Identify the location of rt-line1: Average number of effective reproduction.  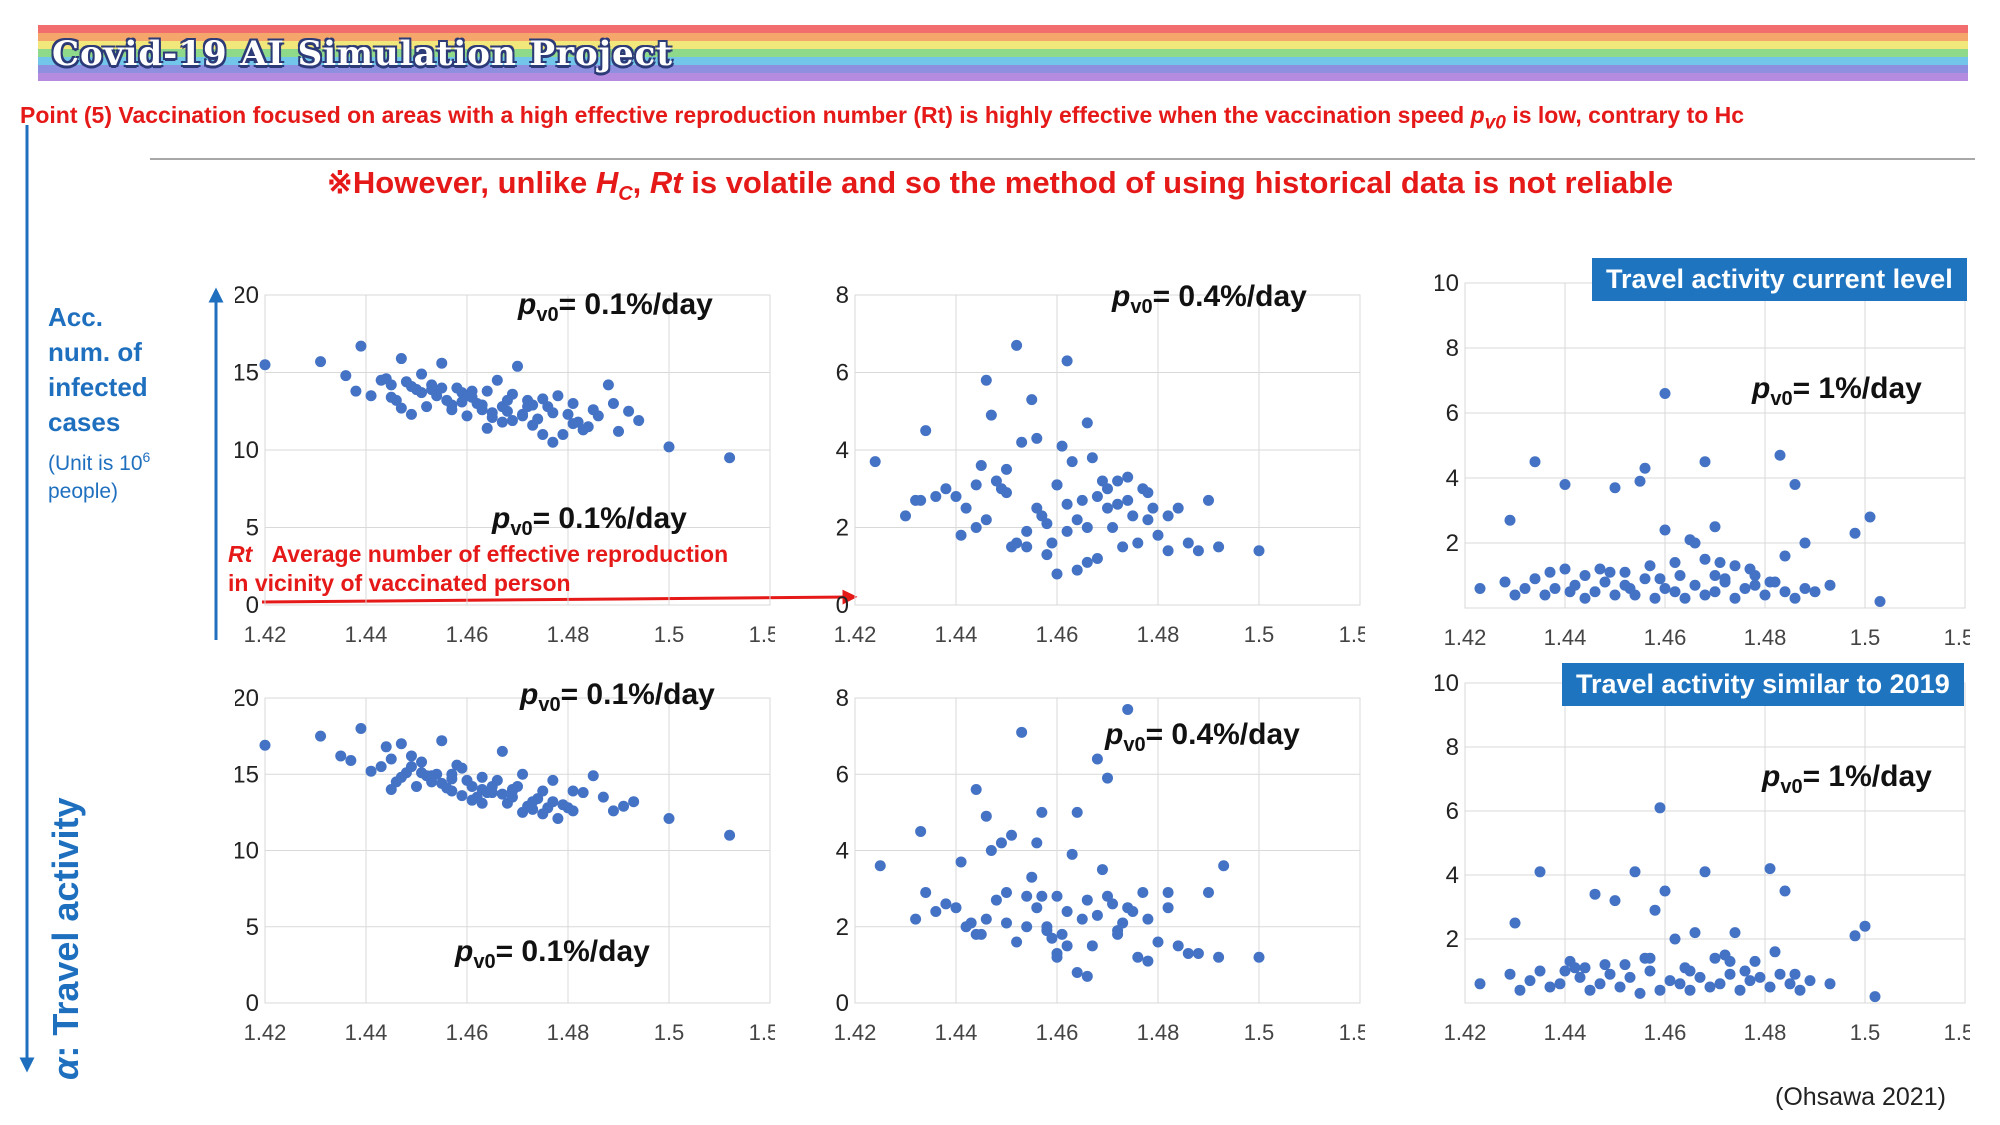
(500, 554).